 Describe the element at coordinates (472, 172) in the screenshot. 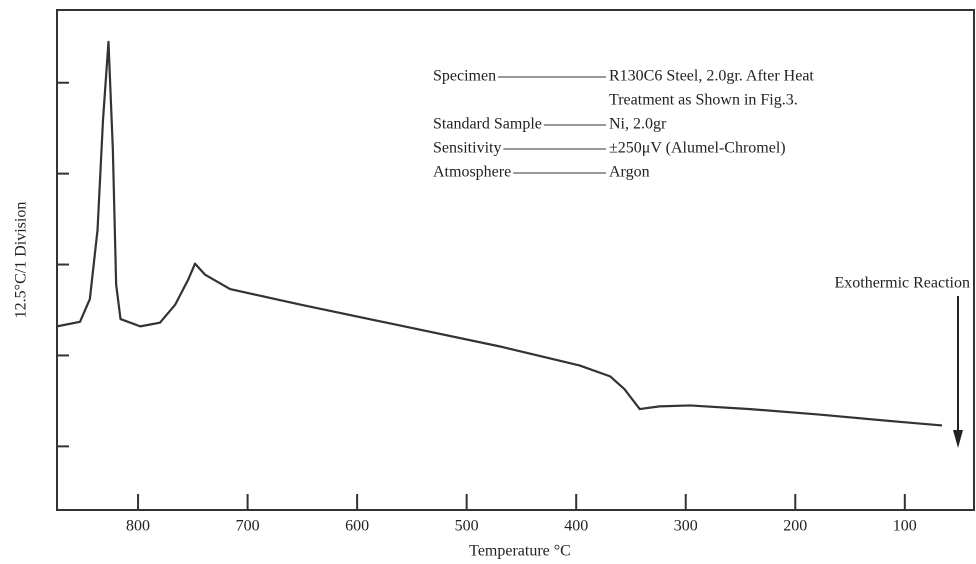

I see `annotation-label: Atmosphere` at that location.